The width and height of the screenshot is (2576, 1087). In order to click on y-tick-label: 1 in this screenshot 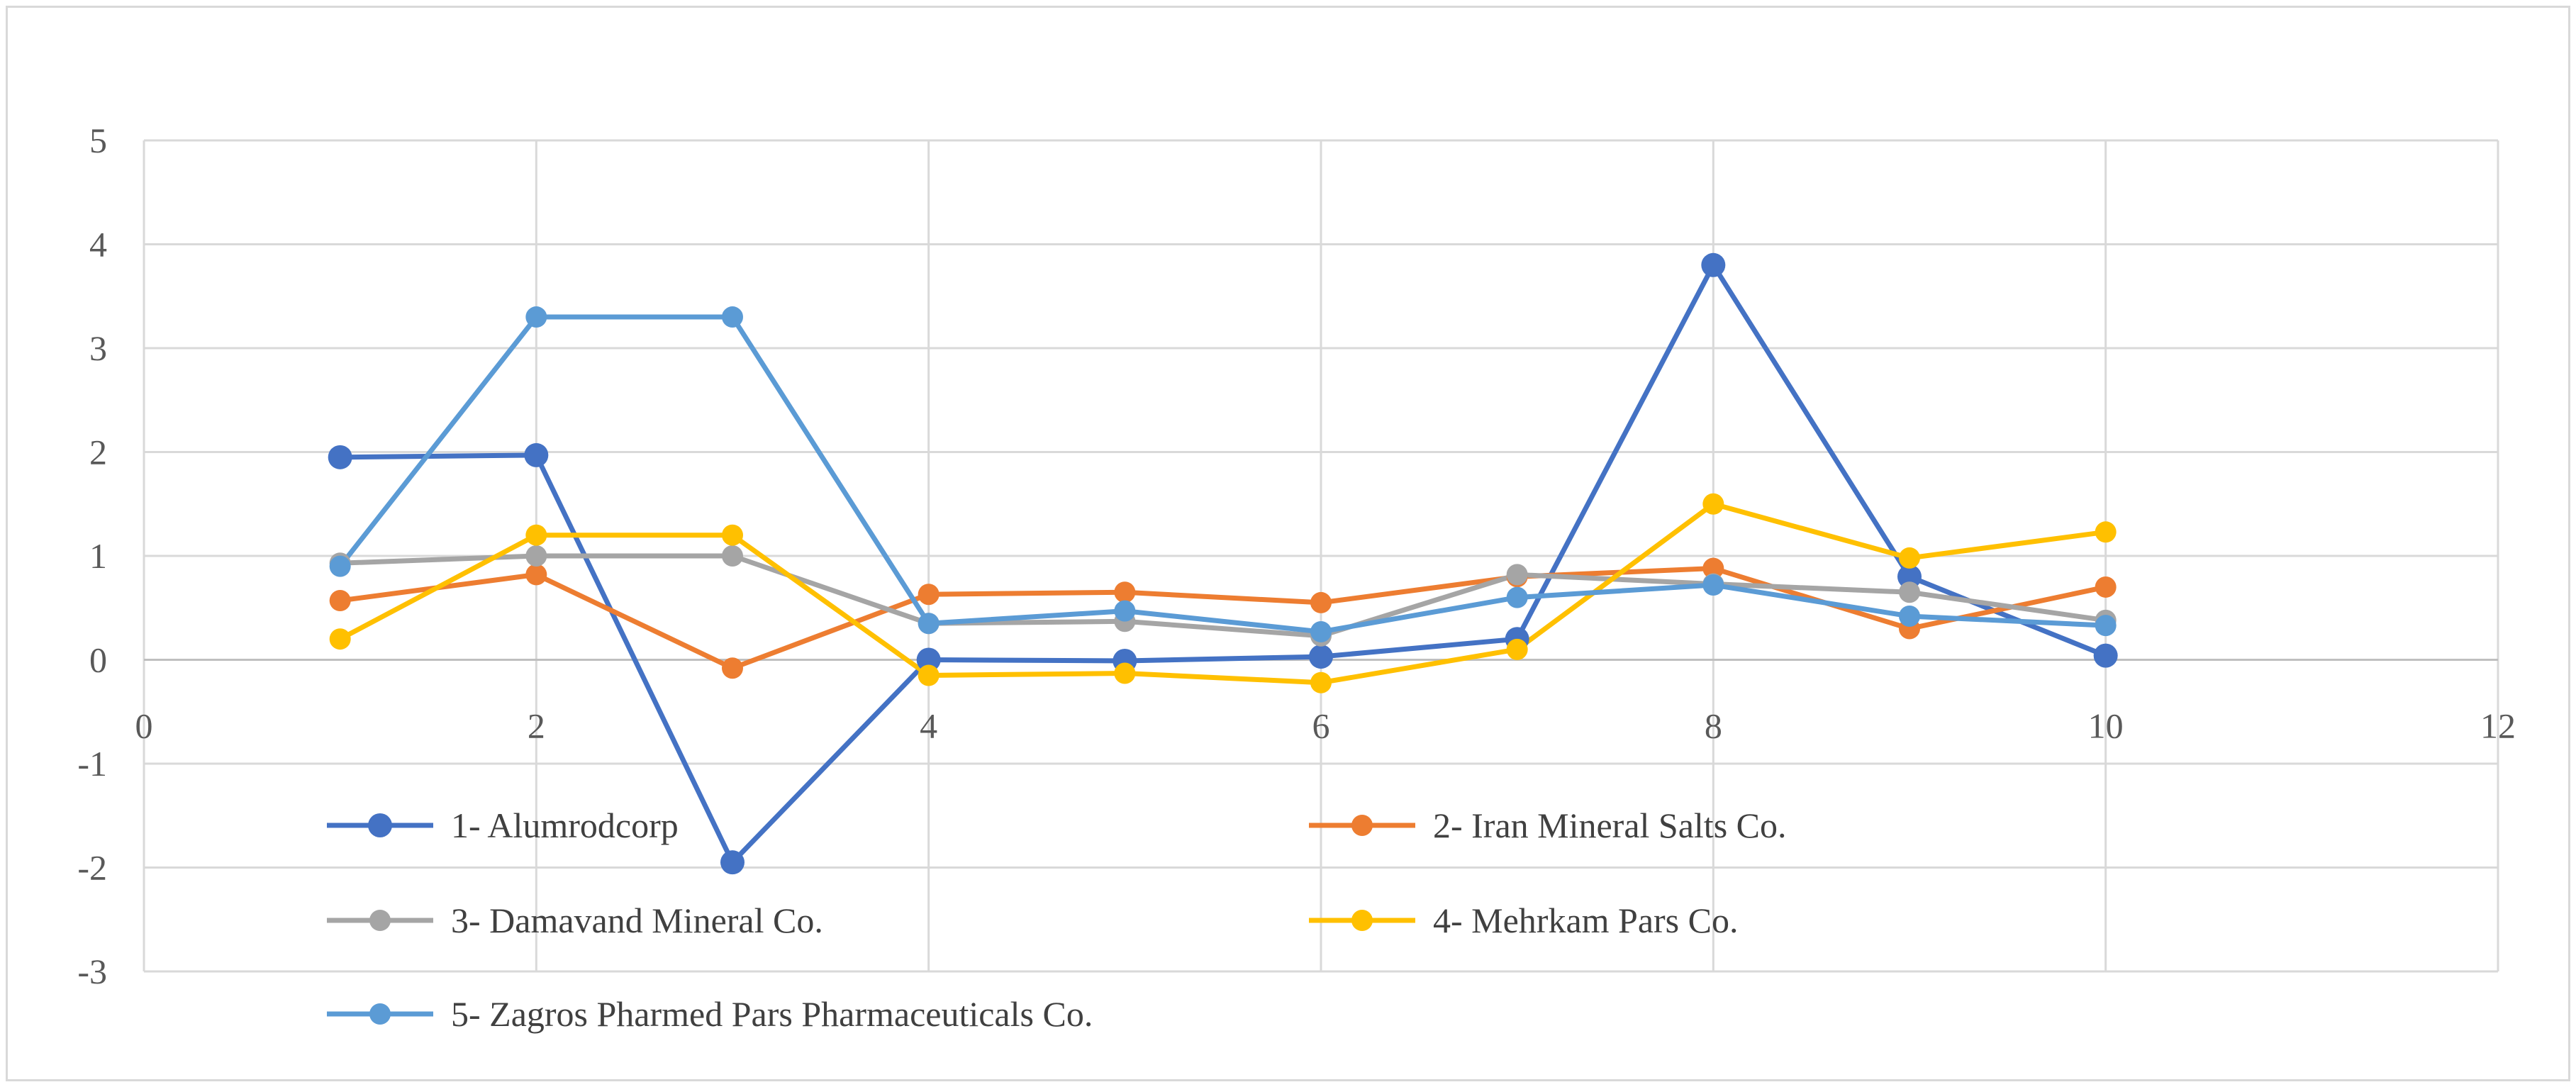, I will do `click(98, 556)`.